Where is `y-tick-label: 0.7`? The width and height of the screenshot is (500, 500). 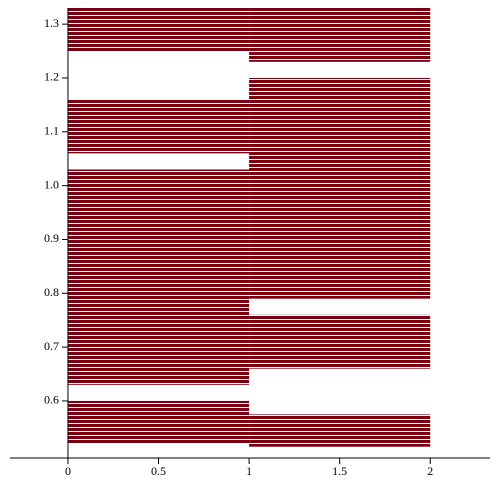 y-tick-label: 0.7 is located at coordinates (51, 346).